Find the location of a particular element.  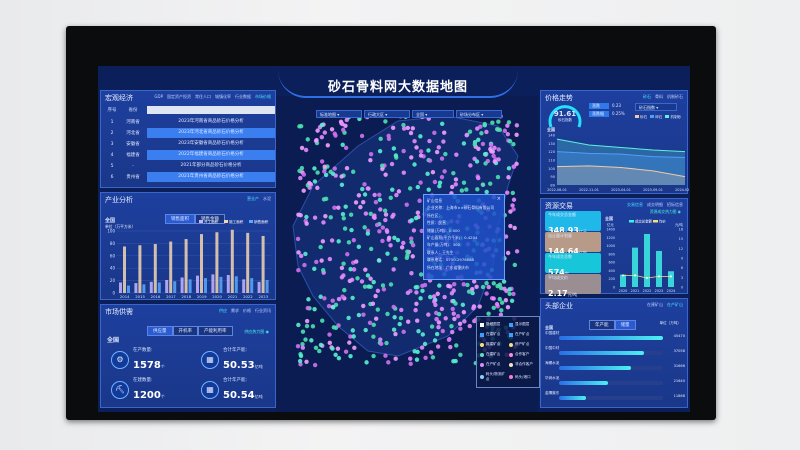

map-filter-scope: 全国 ▾ is located at coordinates (433, 114).